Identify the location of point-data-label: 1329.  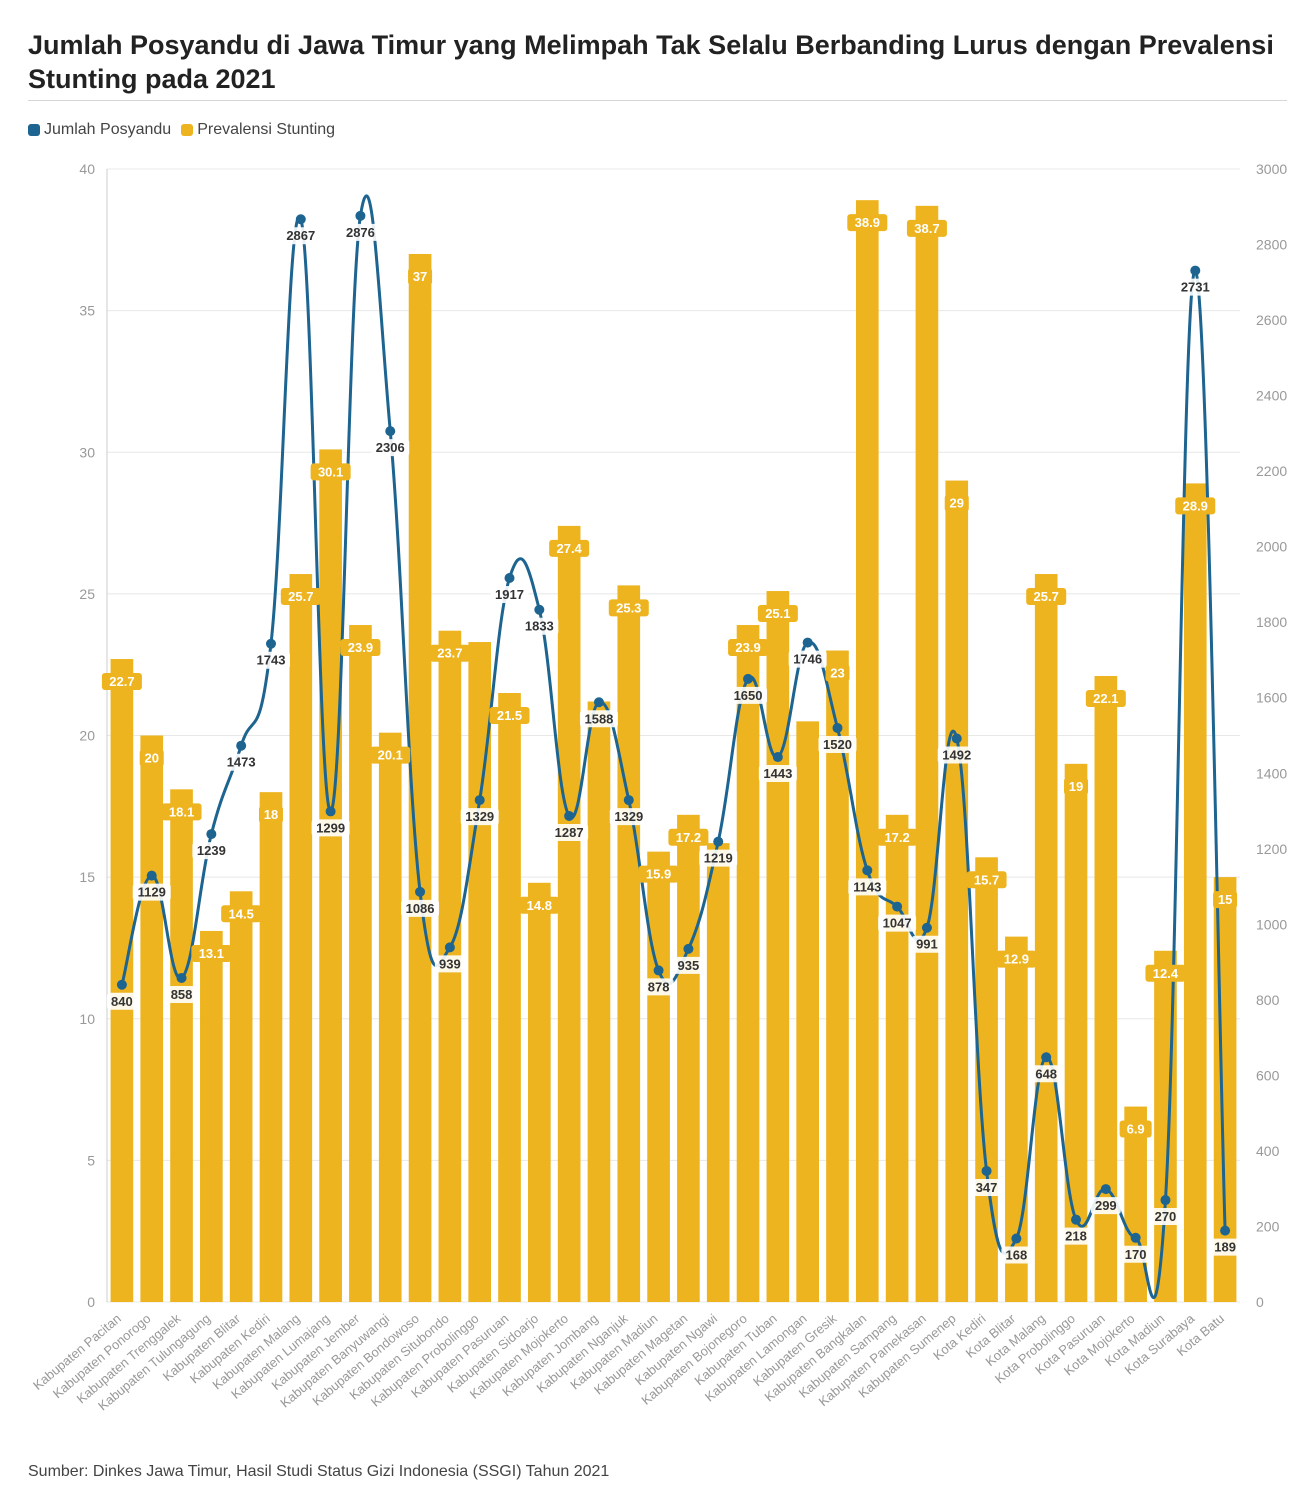
(628, 816).